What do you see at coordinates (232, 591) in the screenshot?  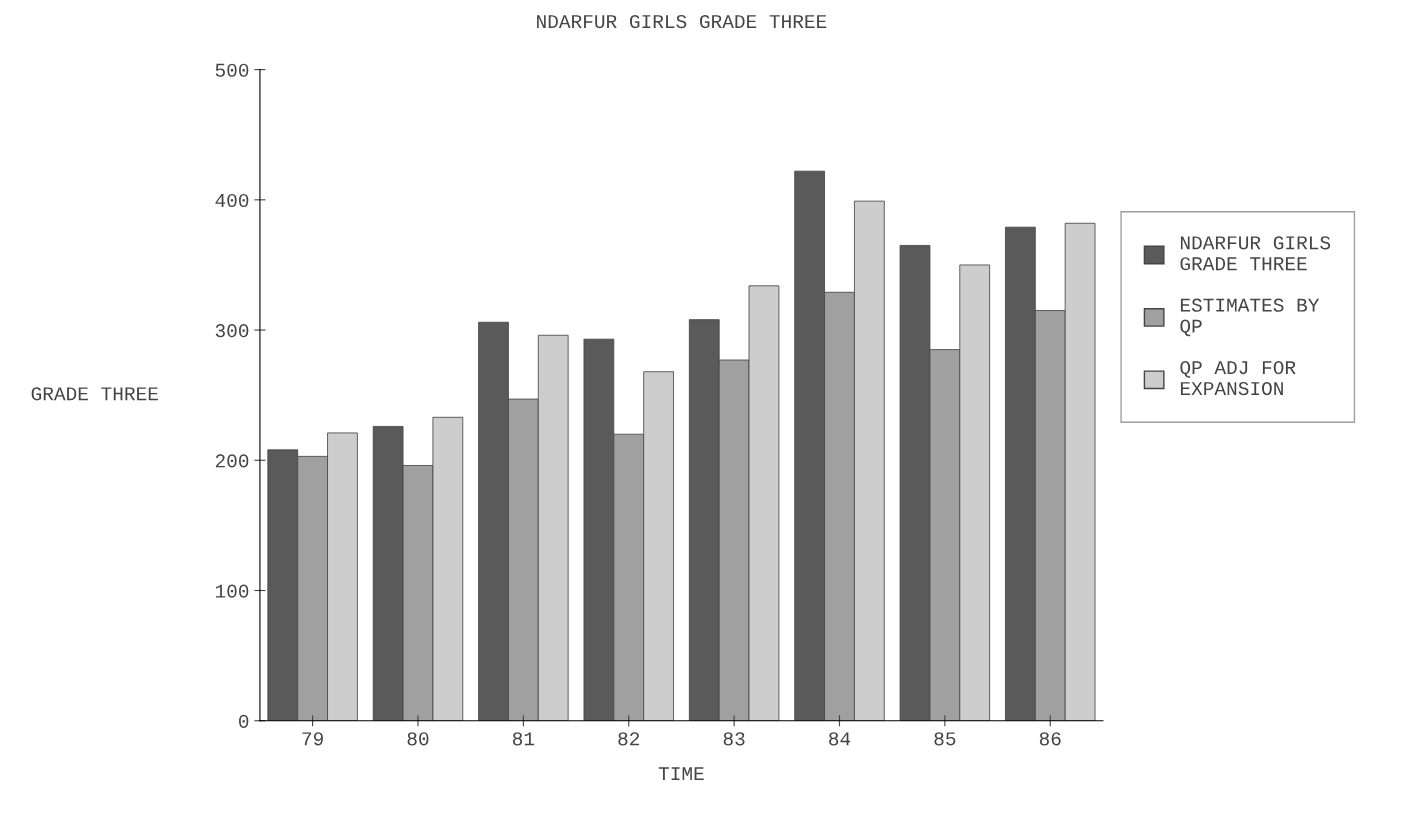 I see `y-tick-label: 100` at bounding box center [232, 591].